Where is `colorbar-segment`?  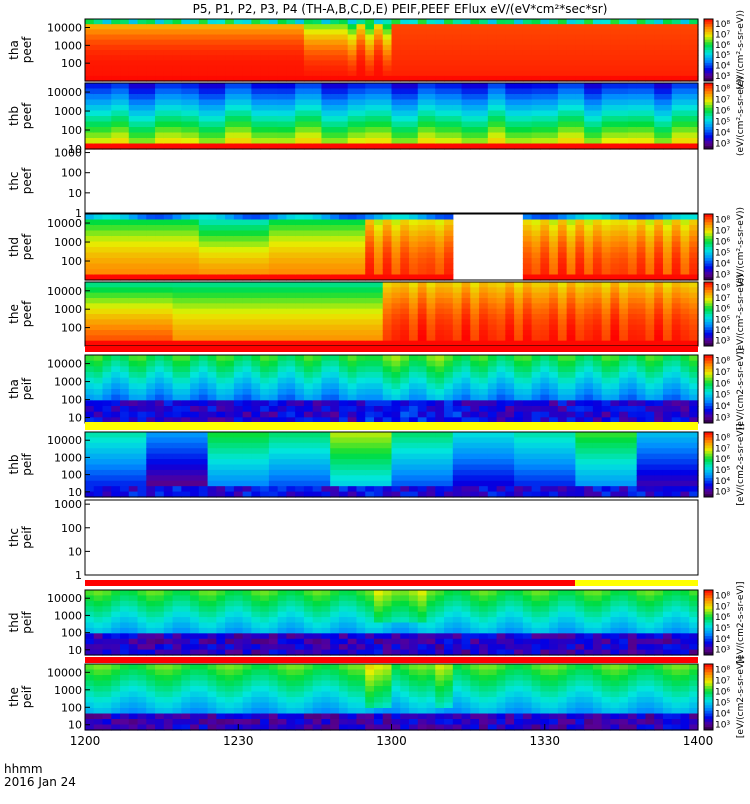
colorbar-segment is located at coordinates (708, 393).